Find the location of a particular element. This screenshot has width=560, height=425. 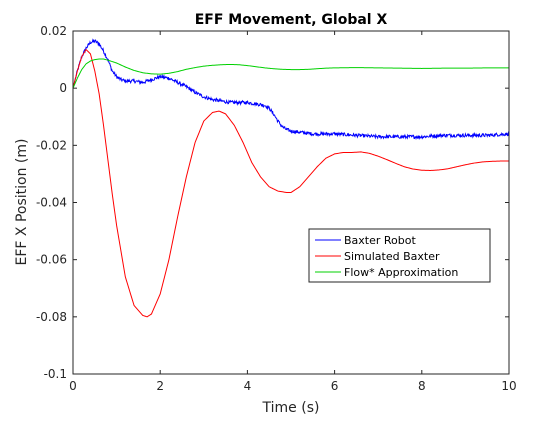

y-tick-label: 0 is located at coordinates (63, 88).